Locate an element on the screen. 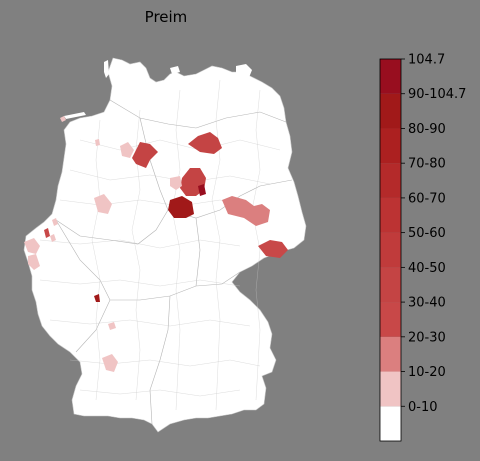  island-east-frisia is located at coordinates (75, 115).